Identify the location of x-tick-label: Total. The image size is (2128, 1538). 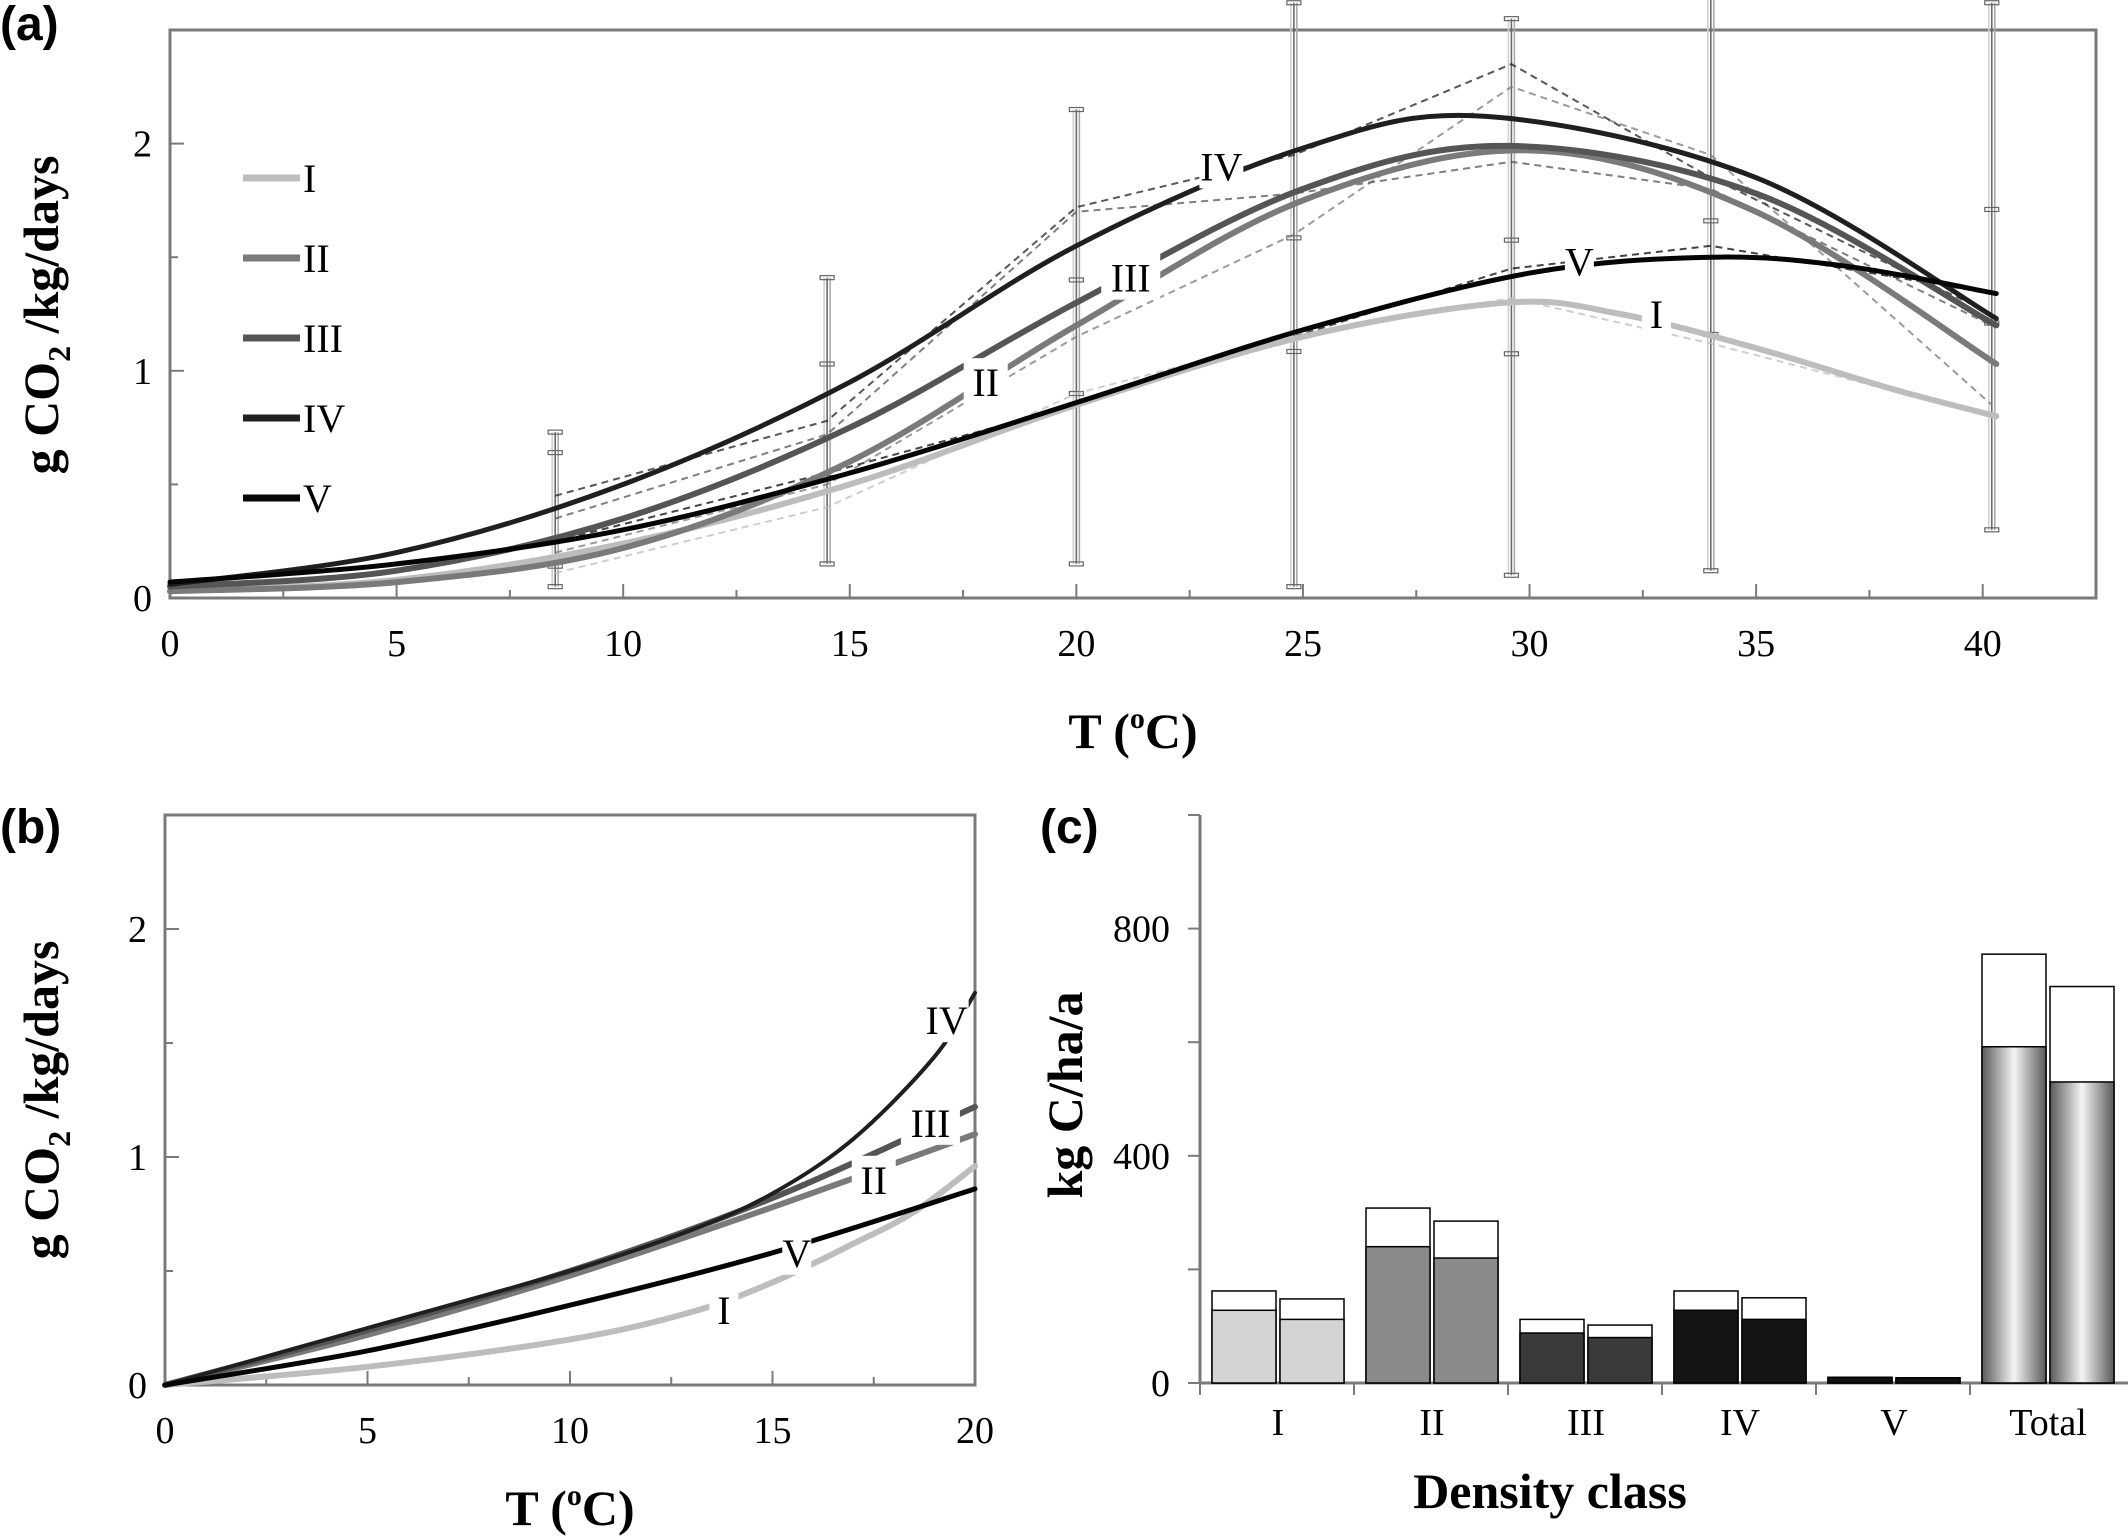
(2048, 1423).